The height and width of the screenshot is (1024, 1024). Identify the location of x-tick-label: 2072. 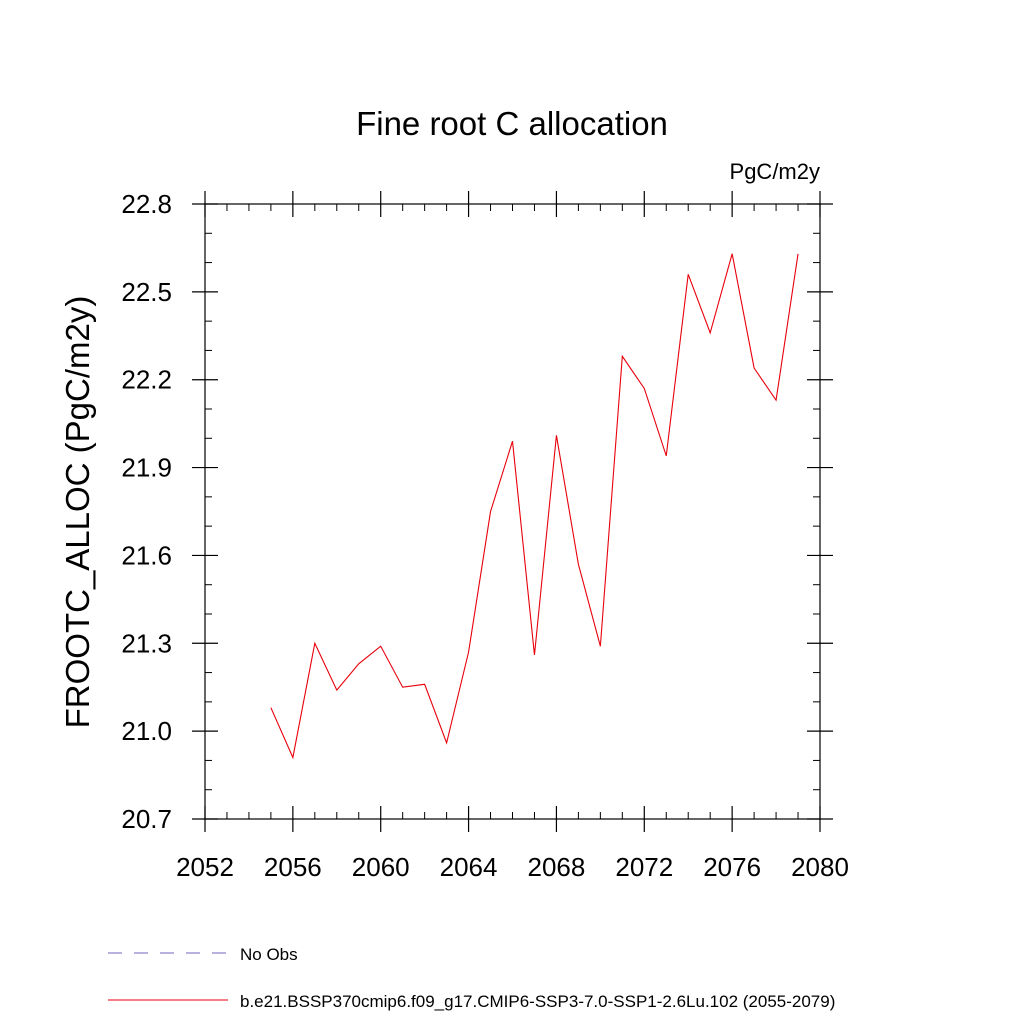
(644, 867).